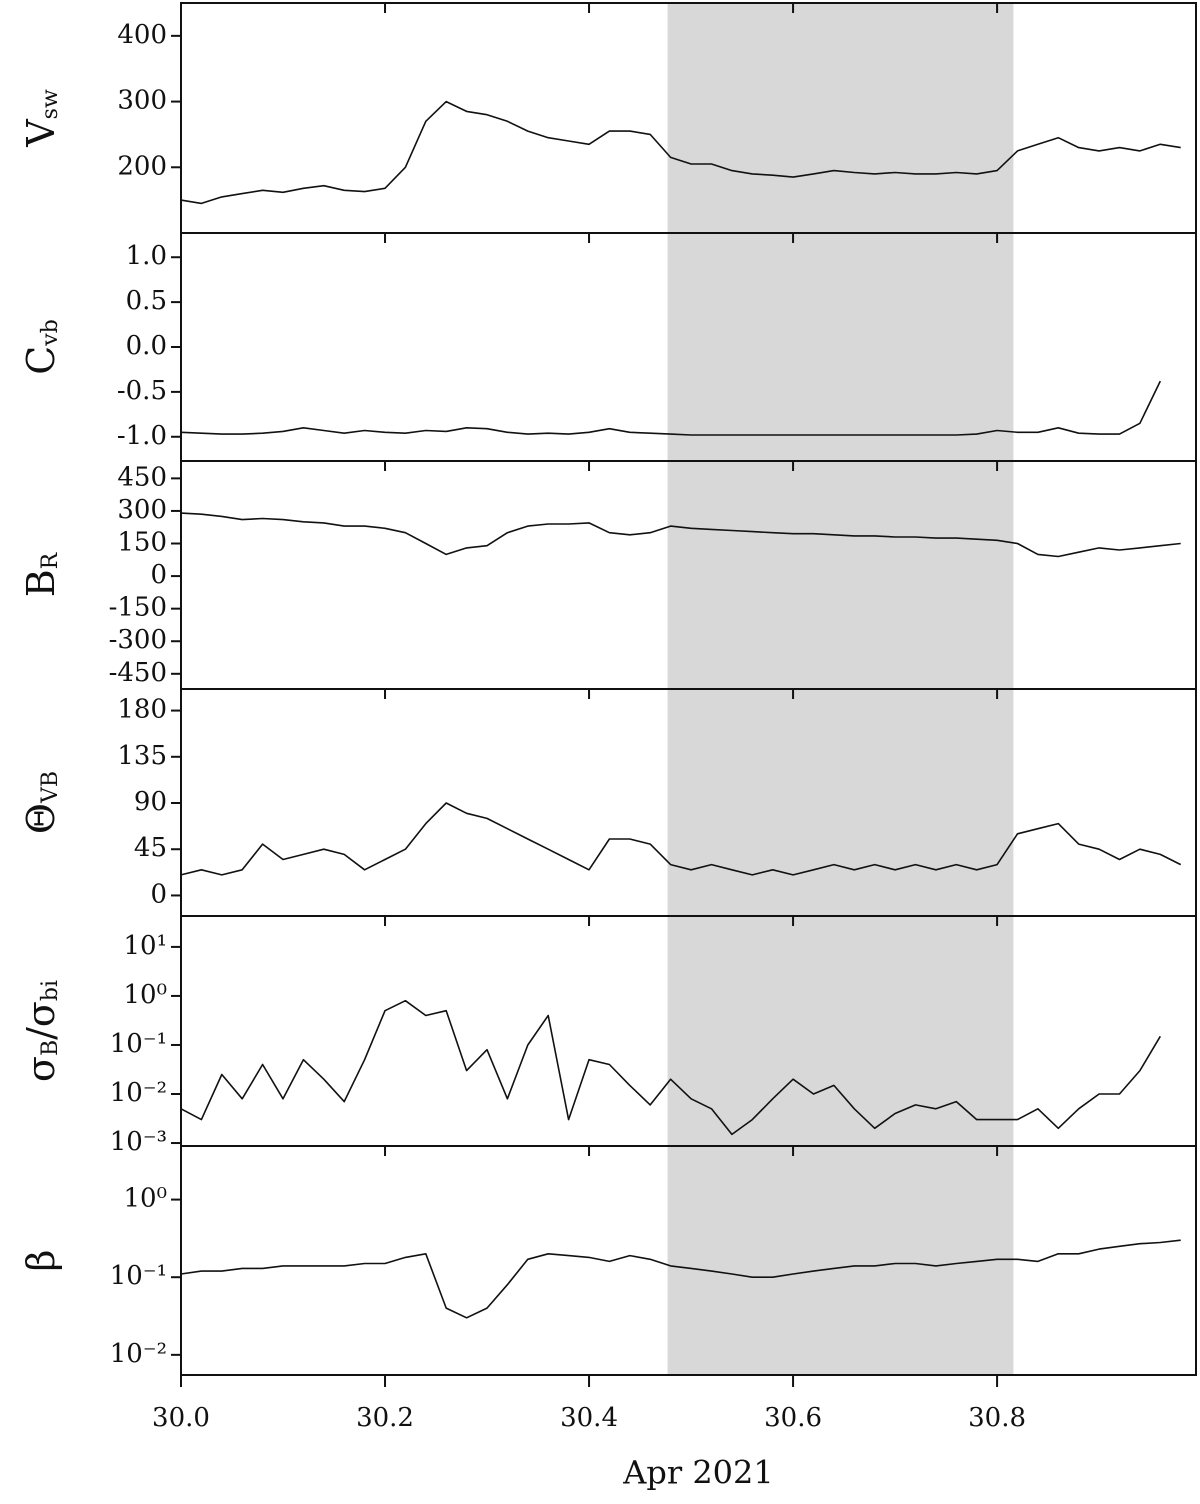 The width and height of the screenshot is (1200, 1504). I want to click on y-axis-label-sub: R, so click(50, 560).